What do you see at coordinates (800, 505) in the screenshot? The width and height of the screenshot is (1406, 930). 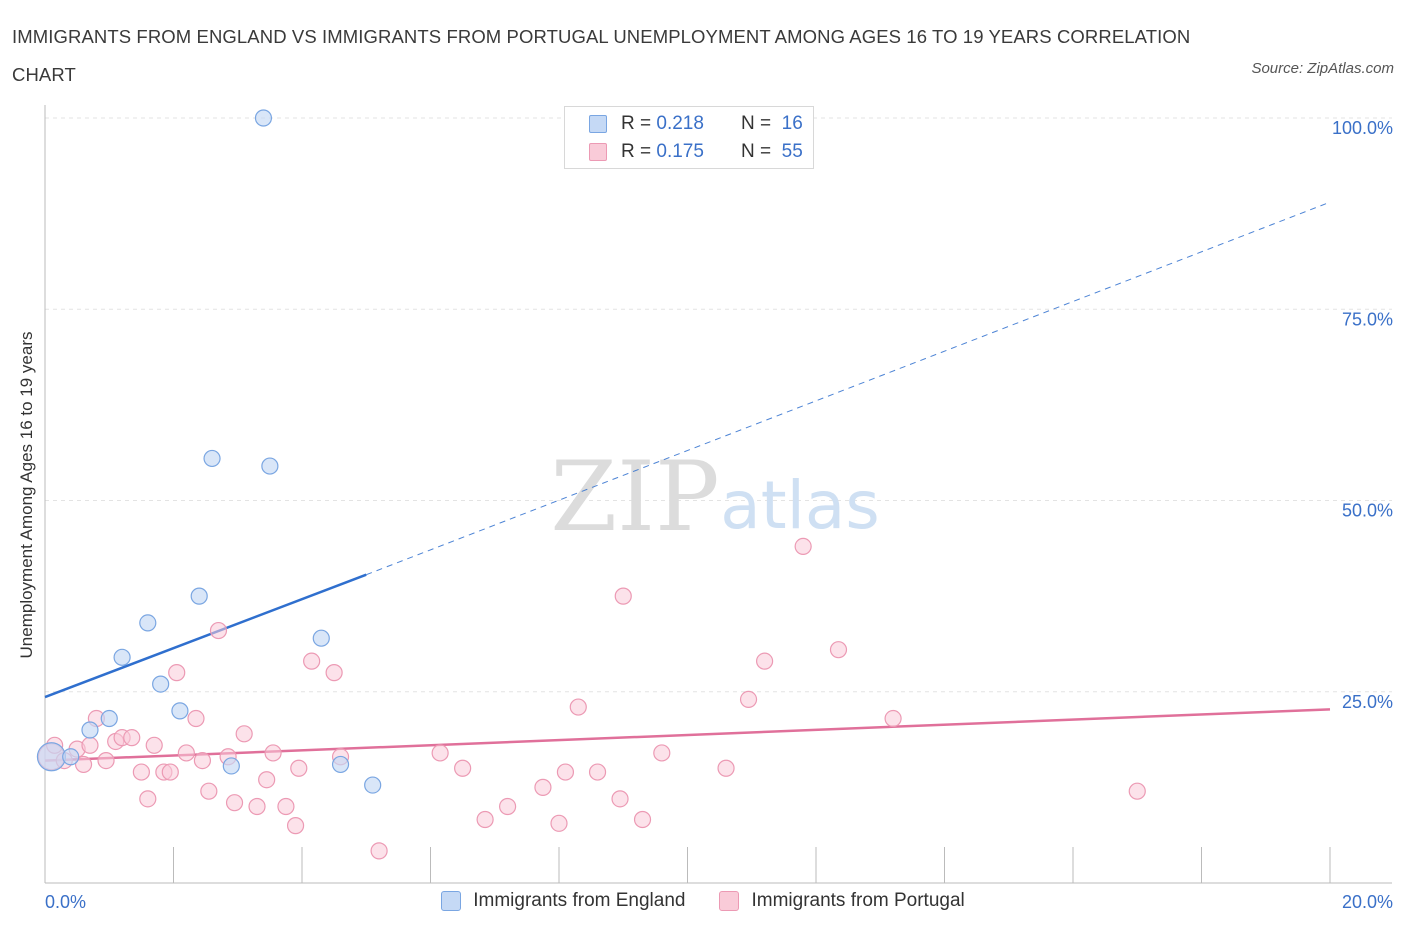 I see `watermark-atlas: atlas` at bounding box center [800, 505].